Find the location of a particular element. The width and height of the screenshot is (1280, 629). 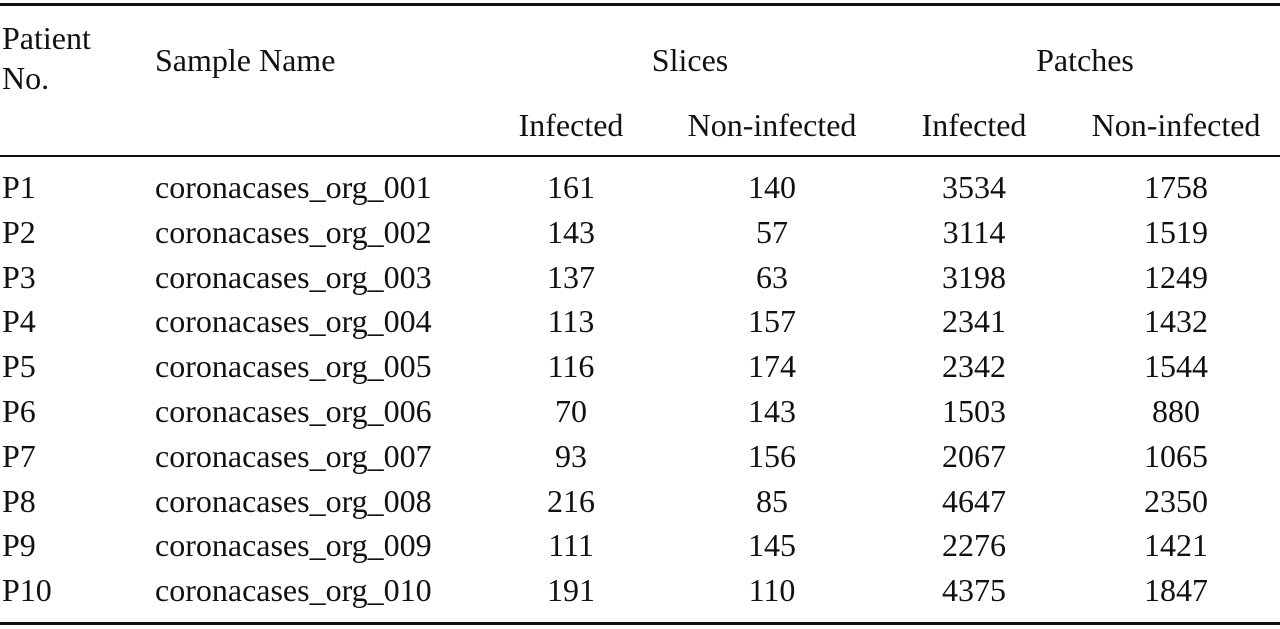

sample-name: coronacases_org_005 is located at coordinates (293, 366).